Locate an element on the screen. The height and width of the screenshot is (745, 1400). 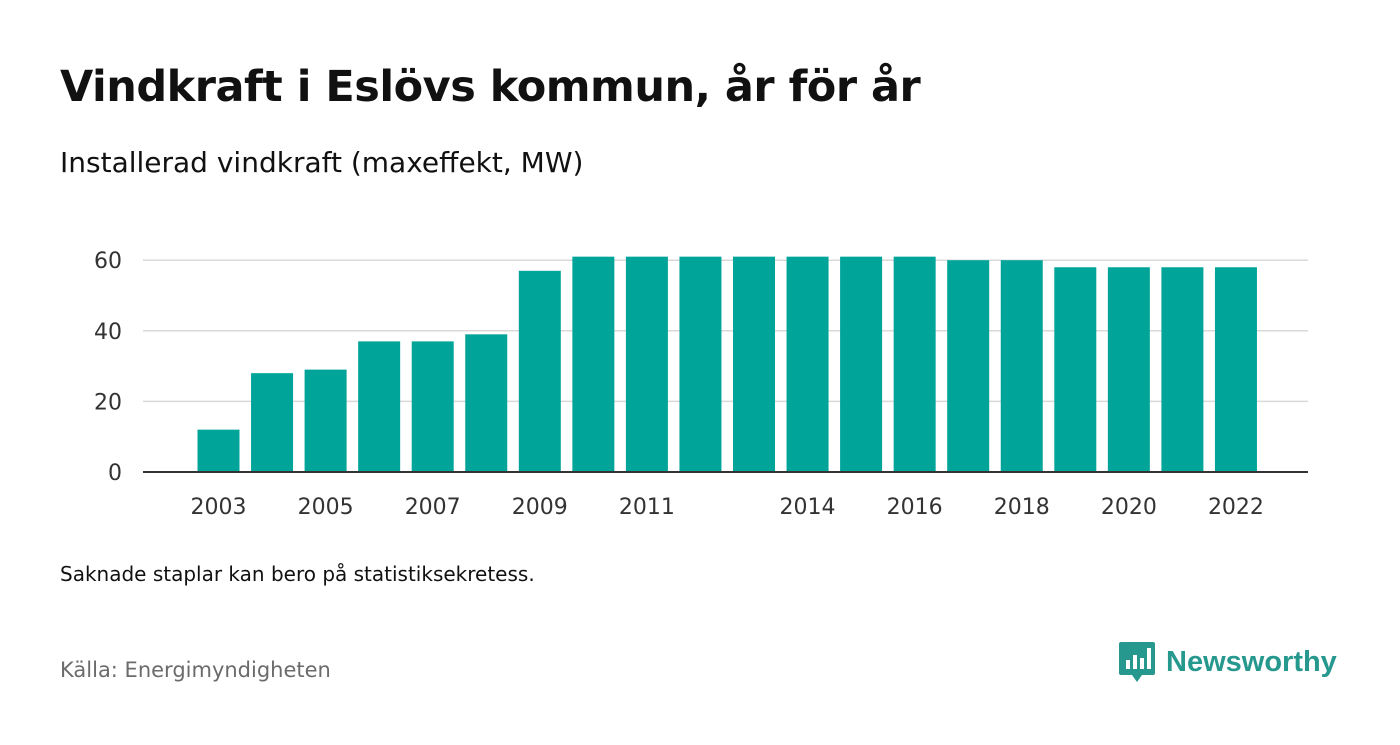
x-tick-label: 2009 is located at coordinates (540, 507).